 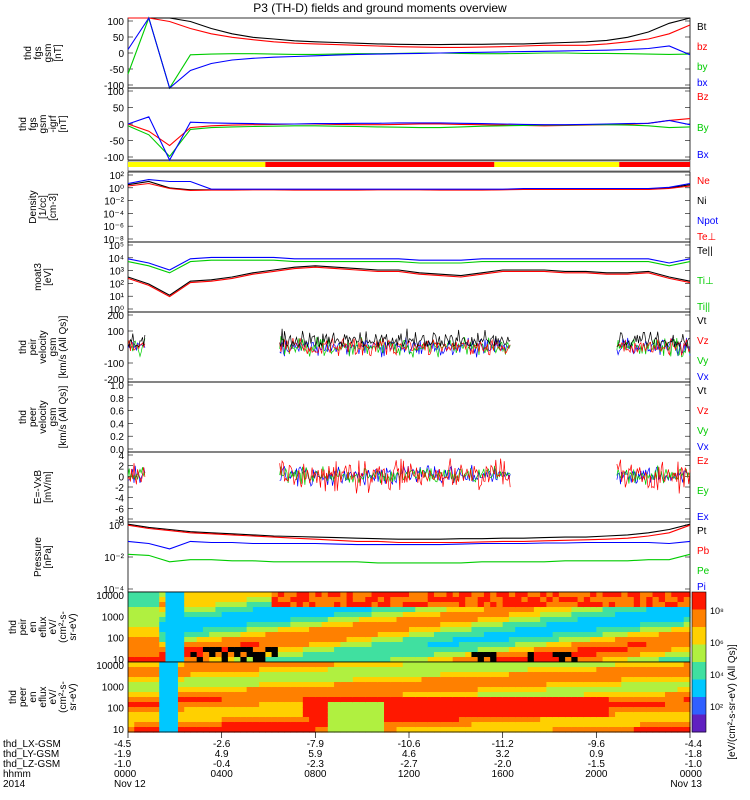 What do you see at coordinates (63, 123) in the screenshot?
I see `y-axis-label: [nT]` at bounding box center [63, 123].